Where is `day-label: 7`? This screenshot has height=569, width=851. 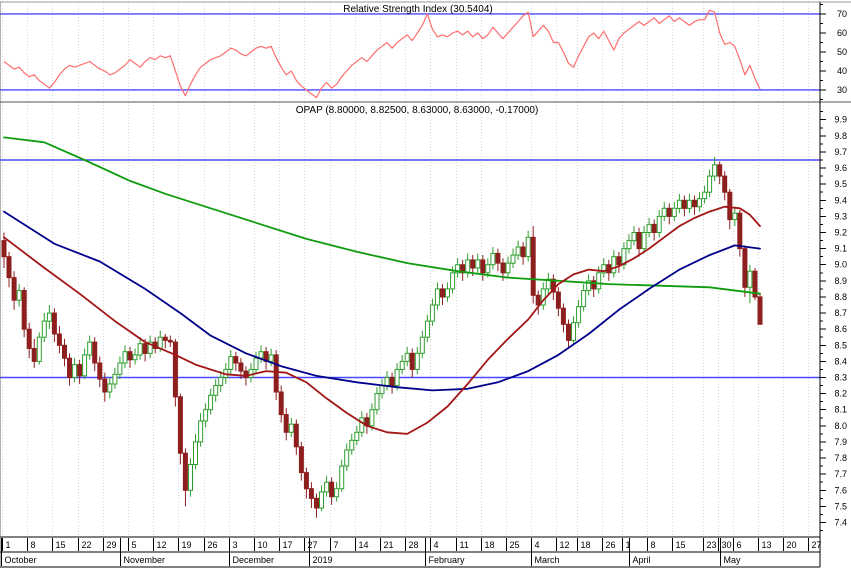
day-label: 7 is located at coordinates (336, 545).